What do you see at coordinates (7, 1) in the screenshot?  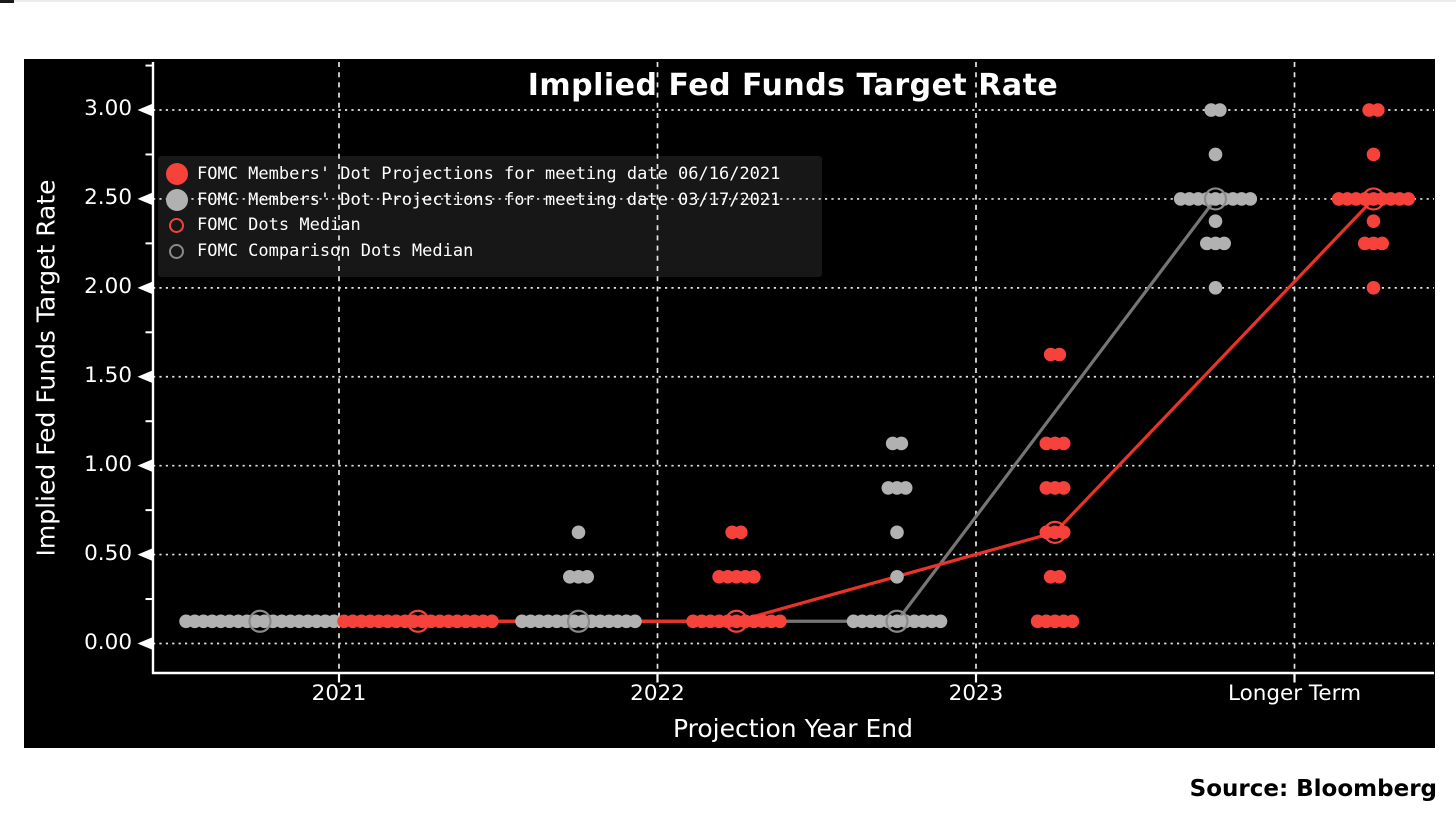 I see `top-left-artifact` at bounding box center [7, 1].